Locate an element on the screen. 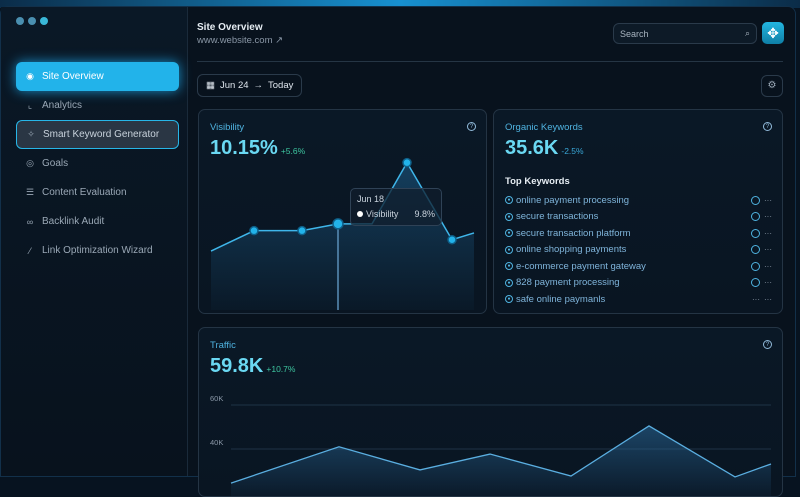  metric-value: 35.6K is located at coordinates (532, 148).